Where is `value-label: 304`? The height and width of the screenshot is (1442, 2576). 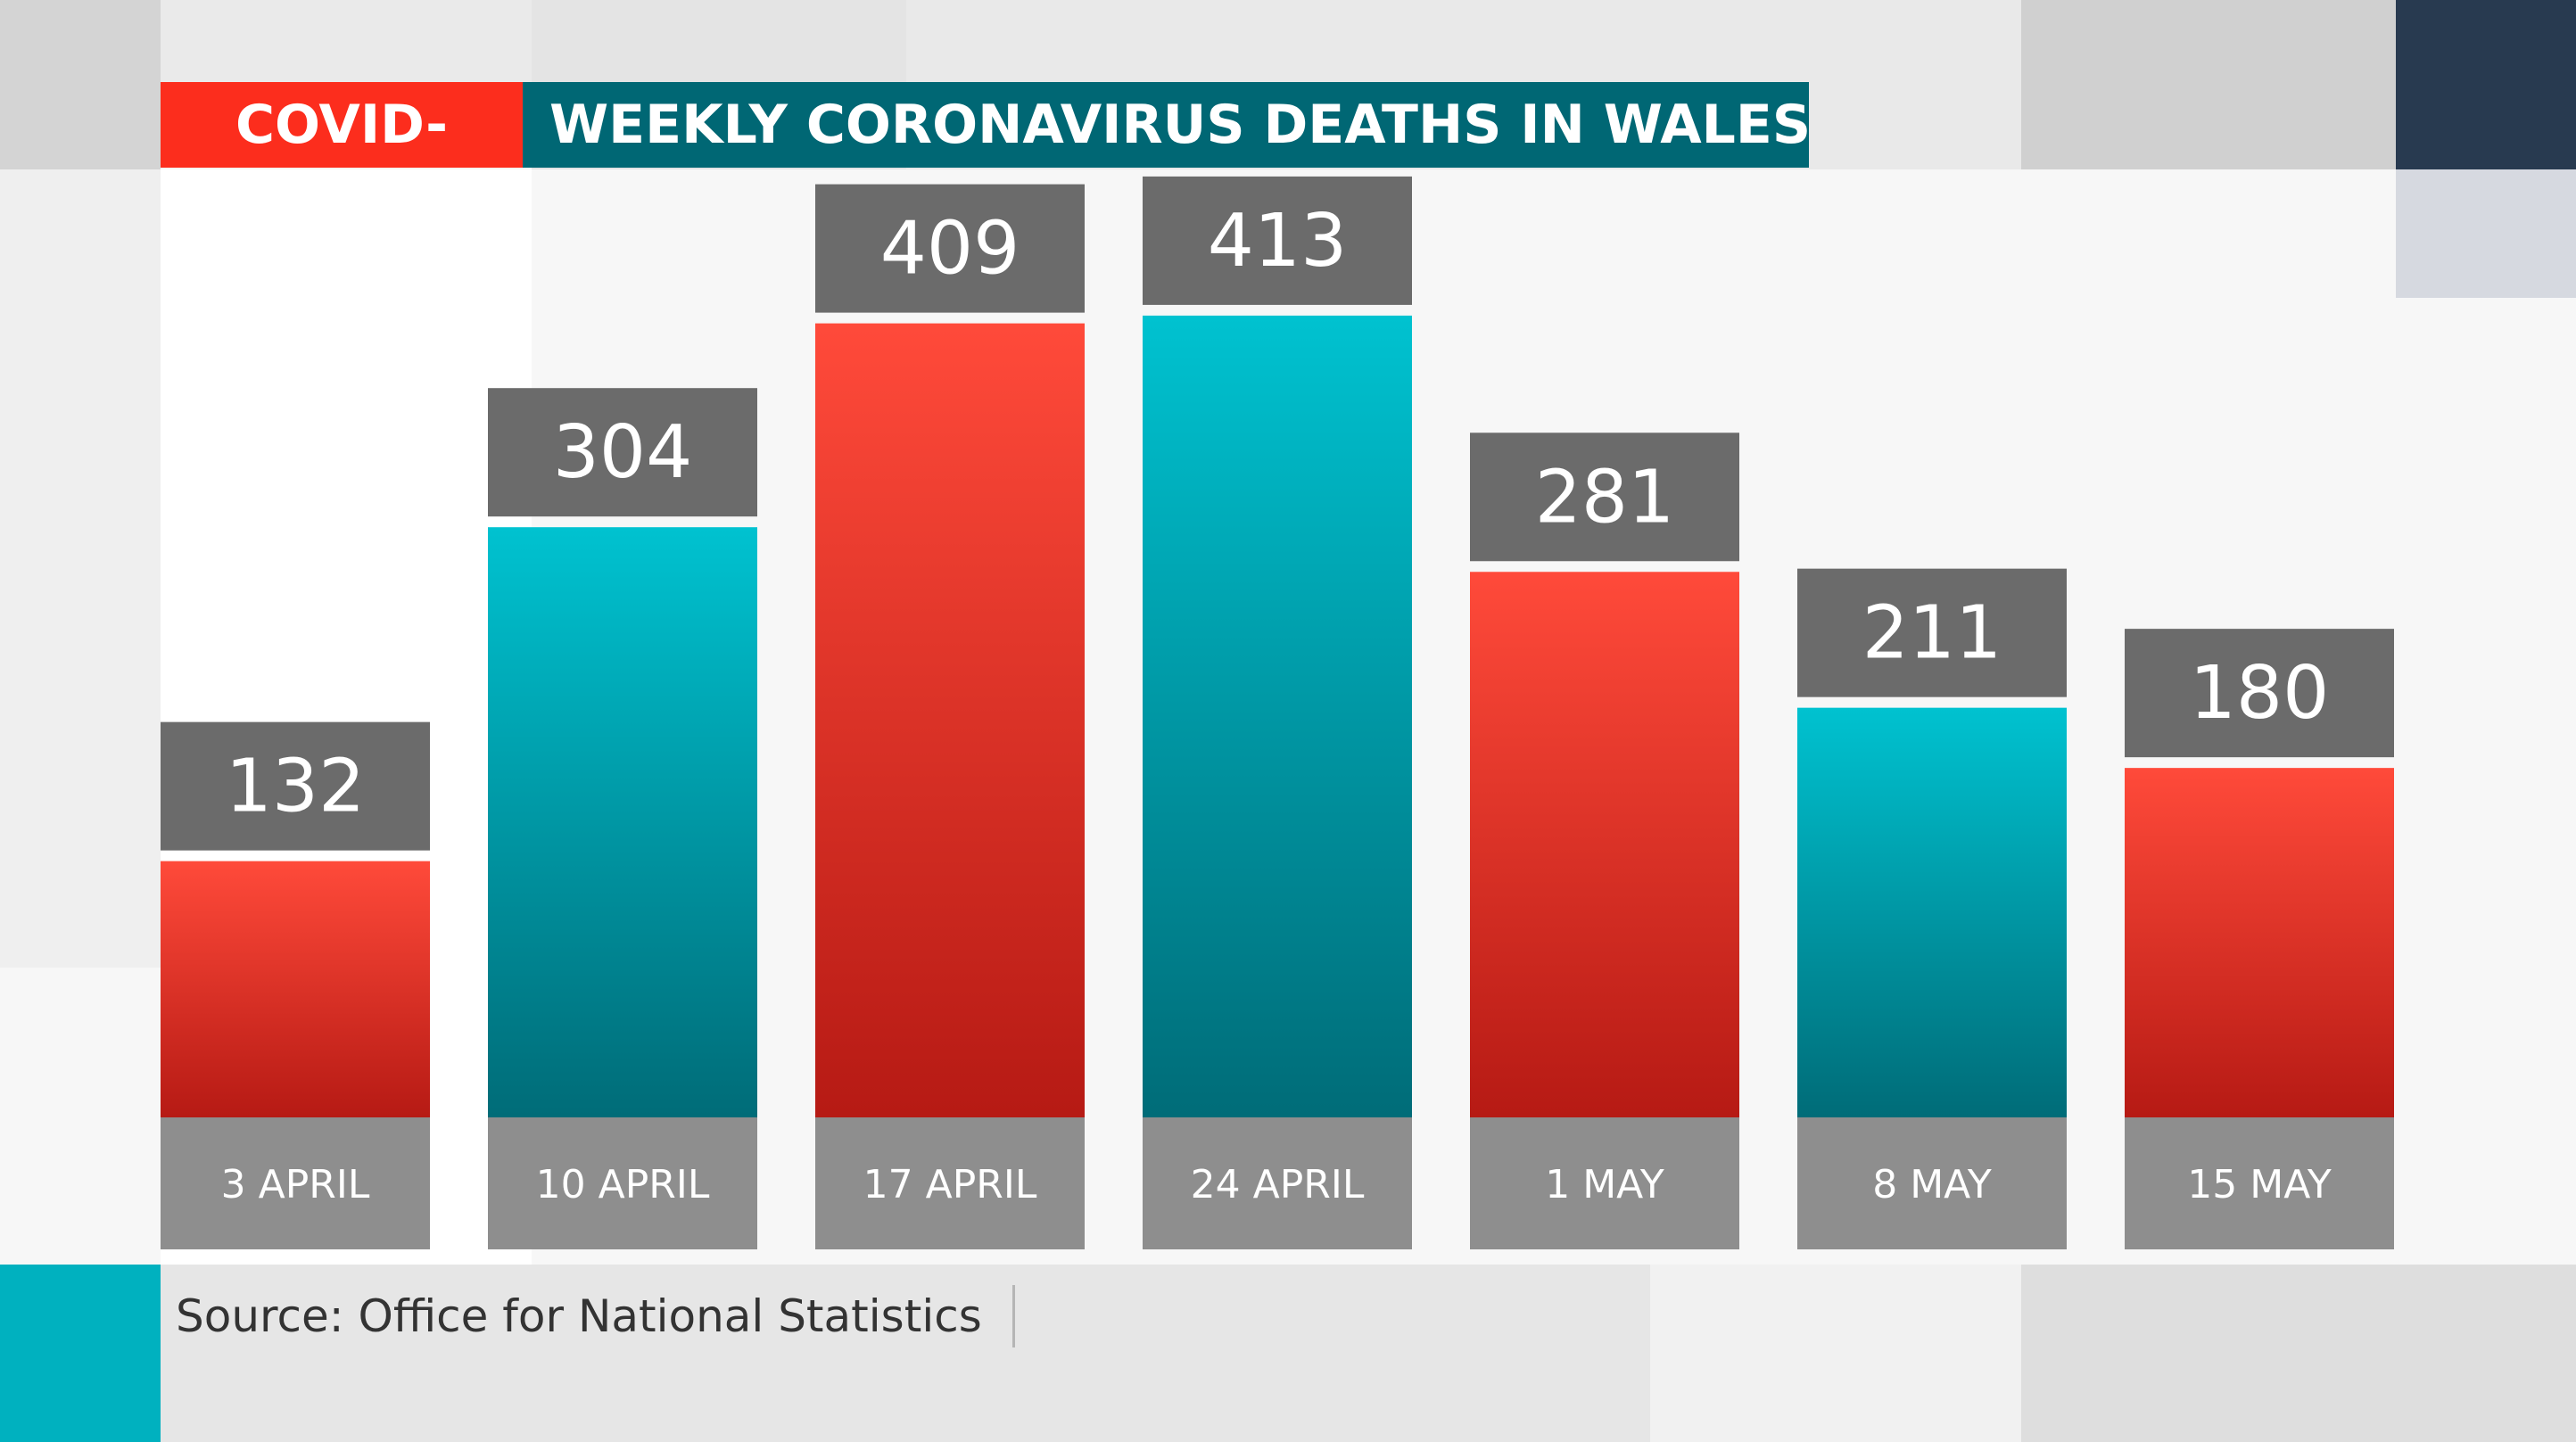 value-label: 304 is located at coordinates (623, 452).